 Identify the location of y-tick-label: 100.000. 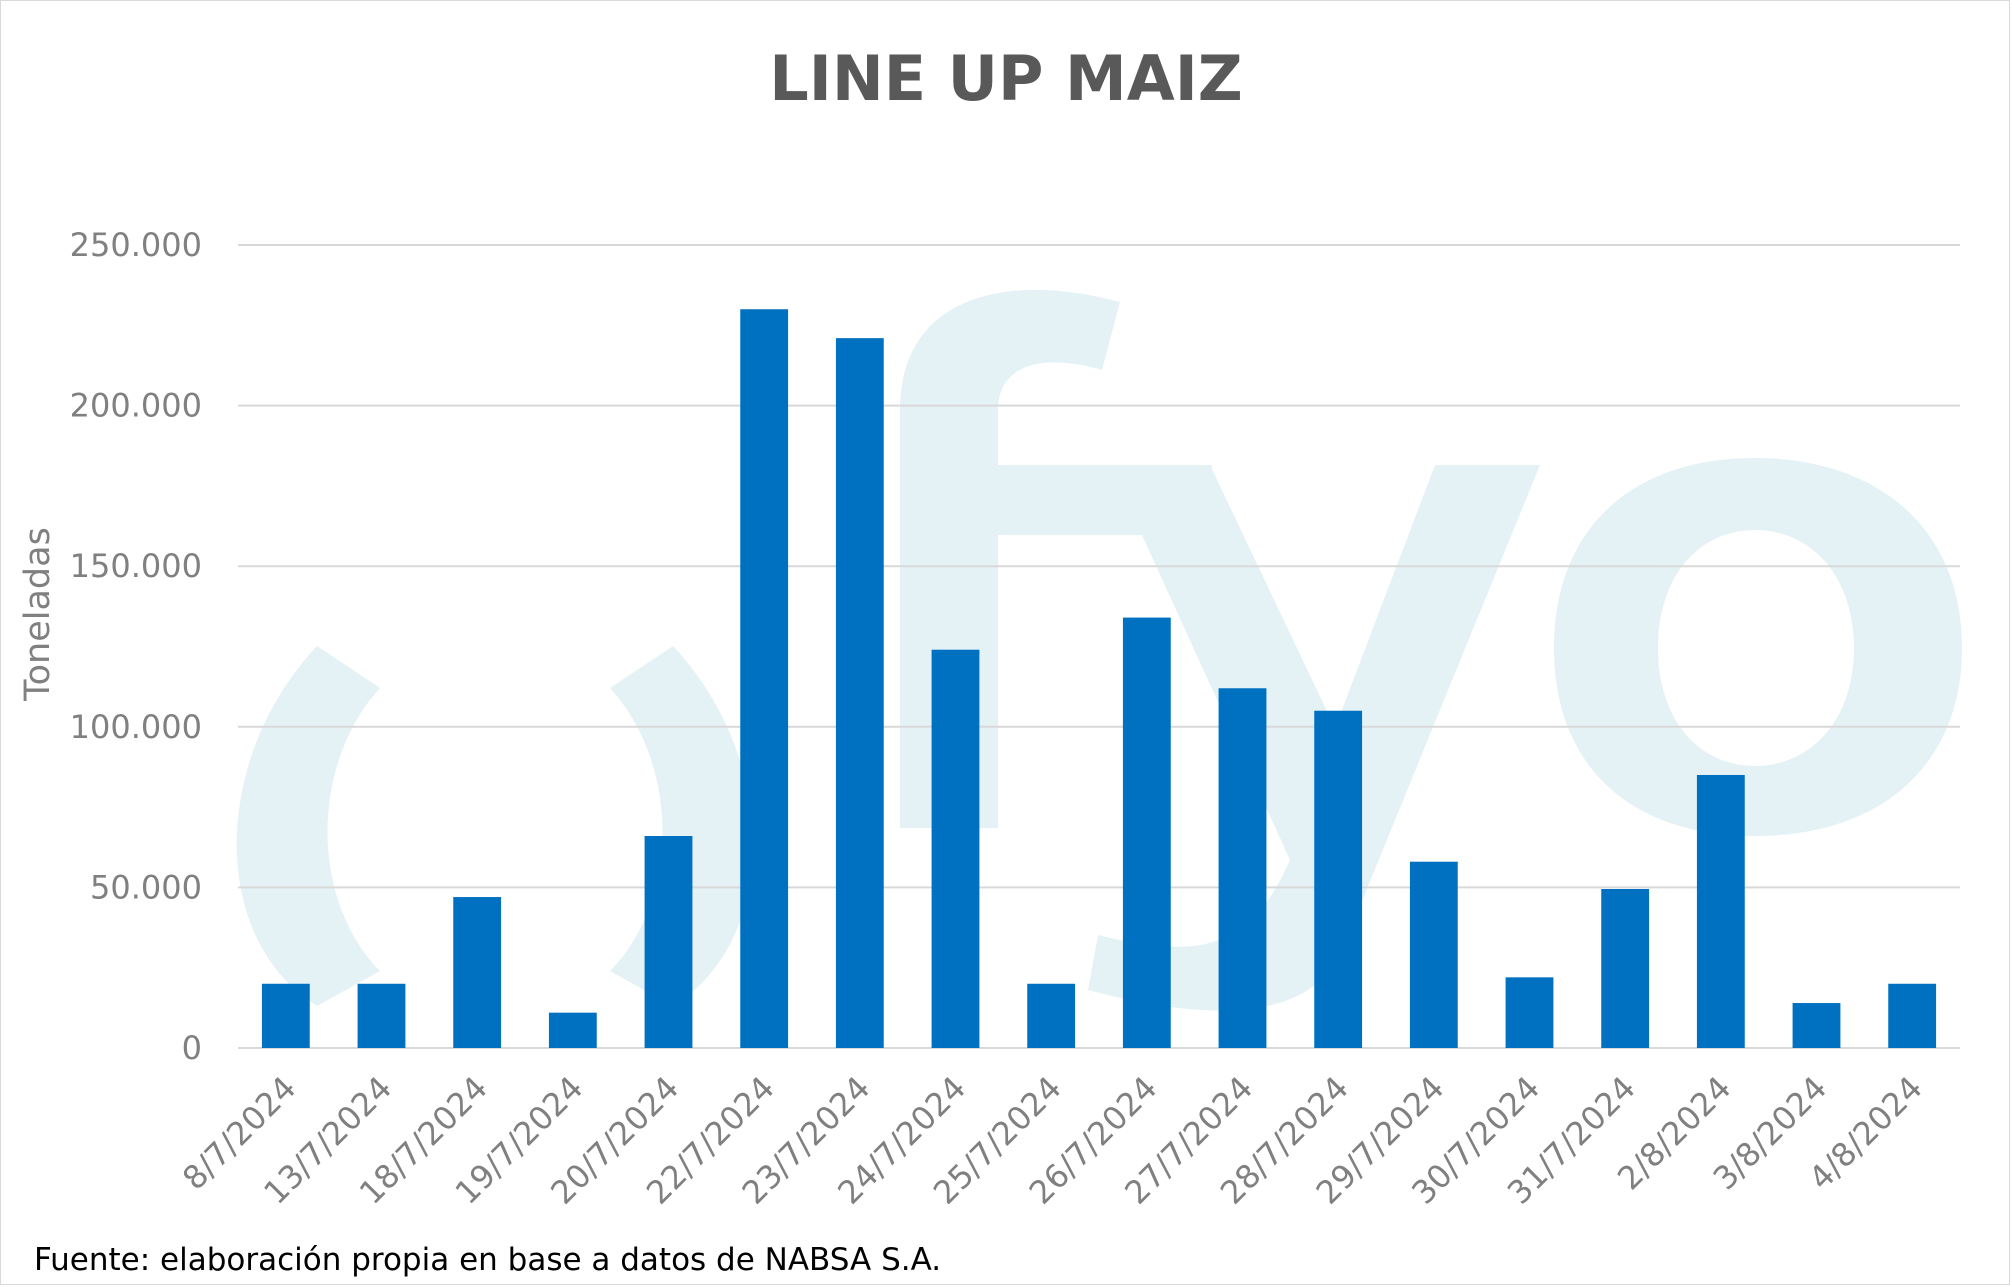
(136, 727).